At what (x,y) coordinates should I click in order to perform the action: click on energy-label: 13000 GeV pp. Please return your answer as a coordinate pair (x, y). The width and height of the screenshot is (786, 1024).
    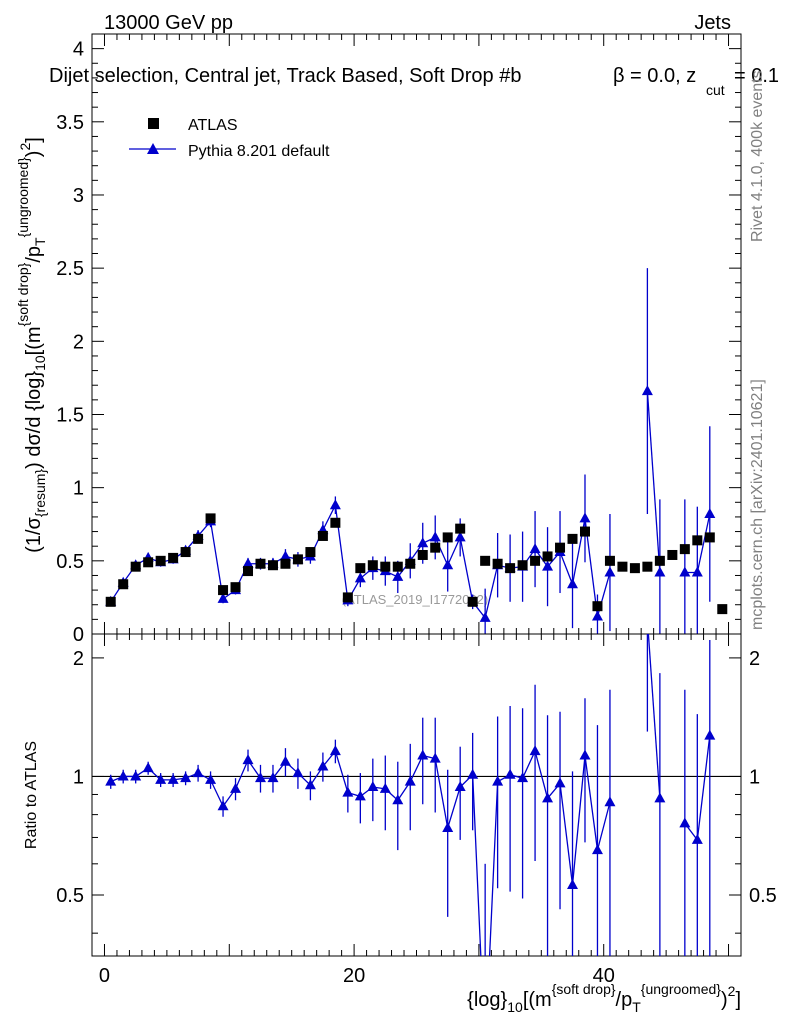
    Looking at the image, I should click on (168, 23).